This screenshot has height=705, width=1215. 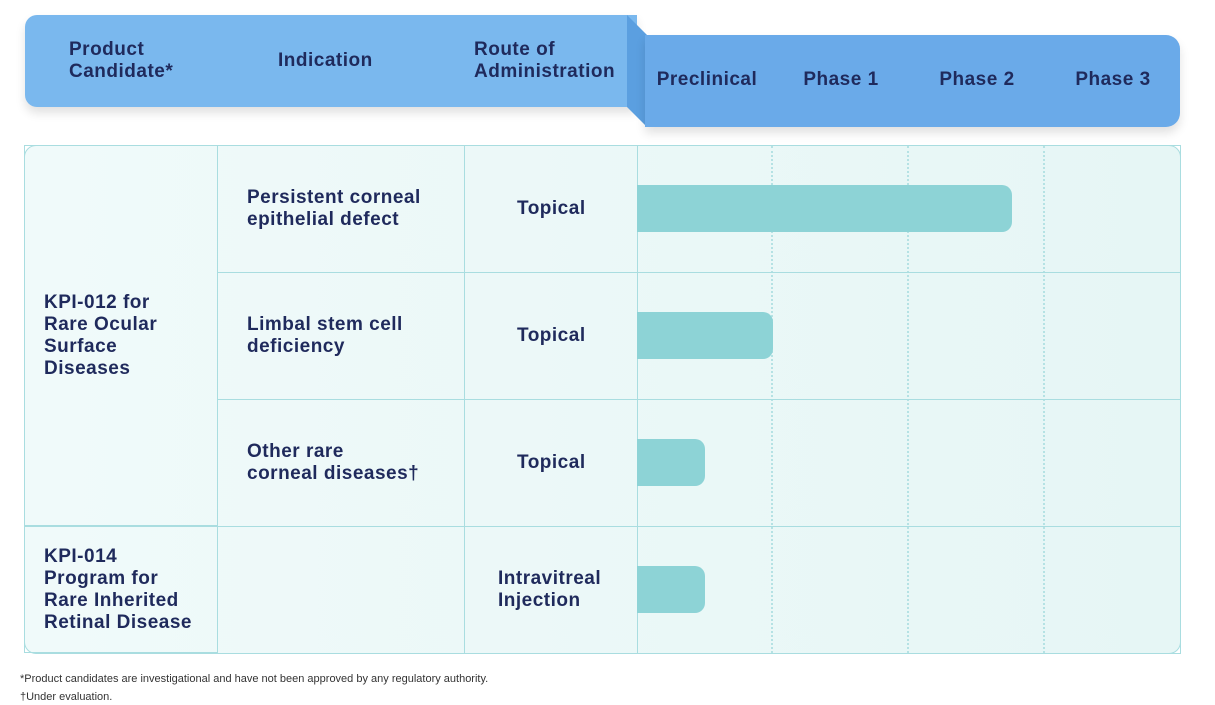 What do you see at coordinates (87, 368) in the screenshot?
I see `text-line: Diseases` at bounding box center [87, 368].